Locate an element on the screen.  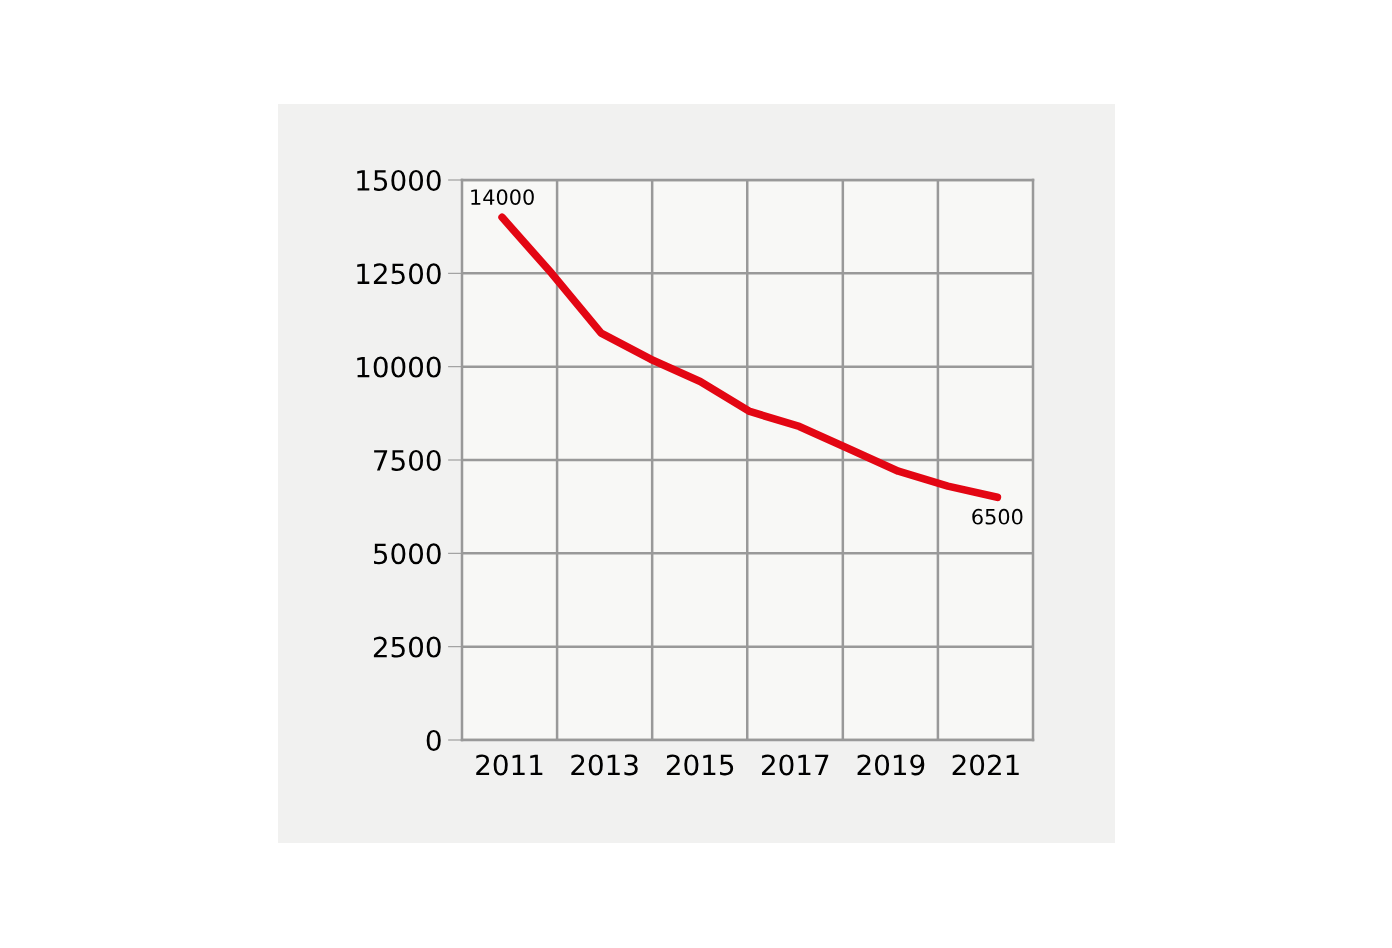
y-tick-label: 2500 is located at coordinates (407, 647).